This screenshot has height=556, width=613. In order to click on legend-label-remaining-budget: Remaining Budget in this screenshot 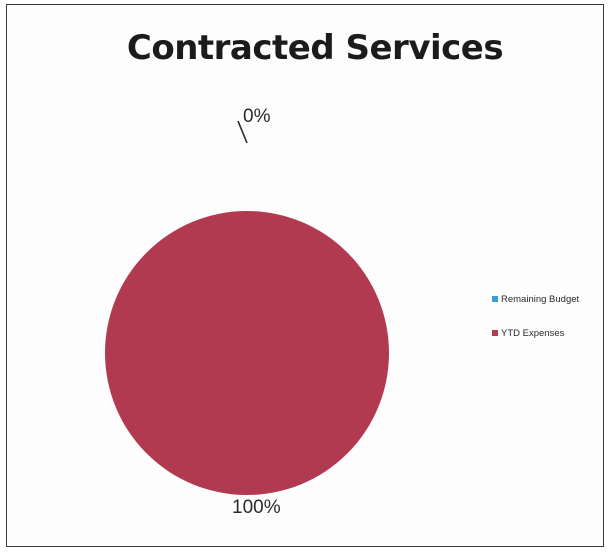, I will do `click(540, 299)`.